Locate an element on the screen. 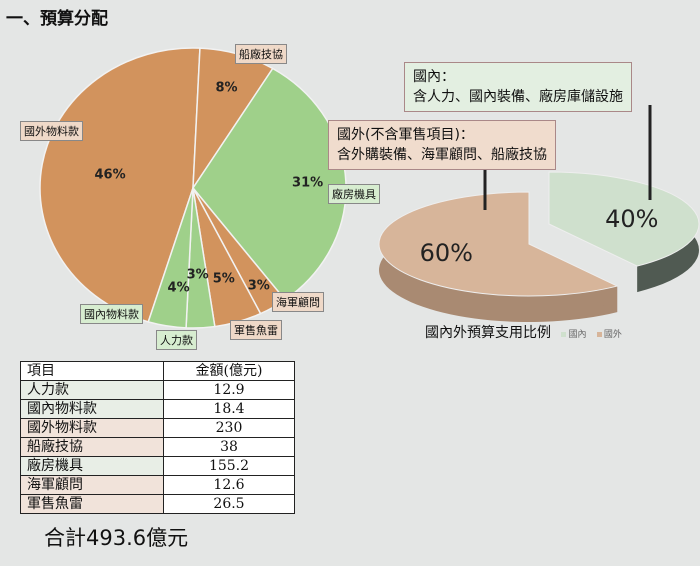 The image size is (700, 566). table-cell-item: 國內物料款 is located at coordinates (92, 409).